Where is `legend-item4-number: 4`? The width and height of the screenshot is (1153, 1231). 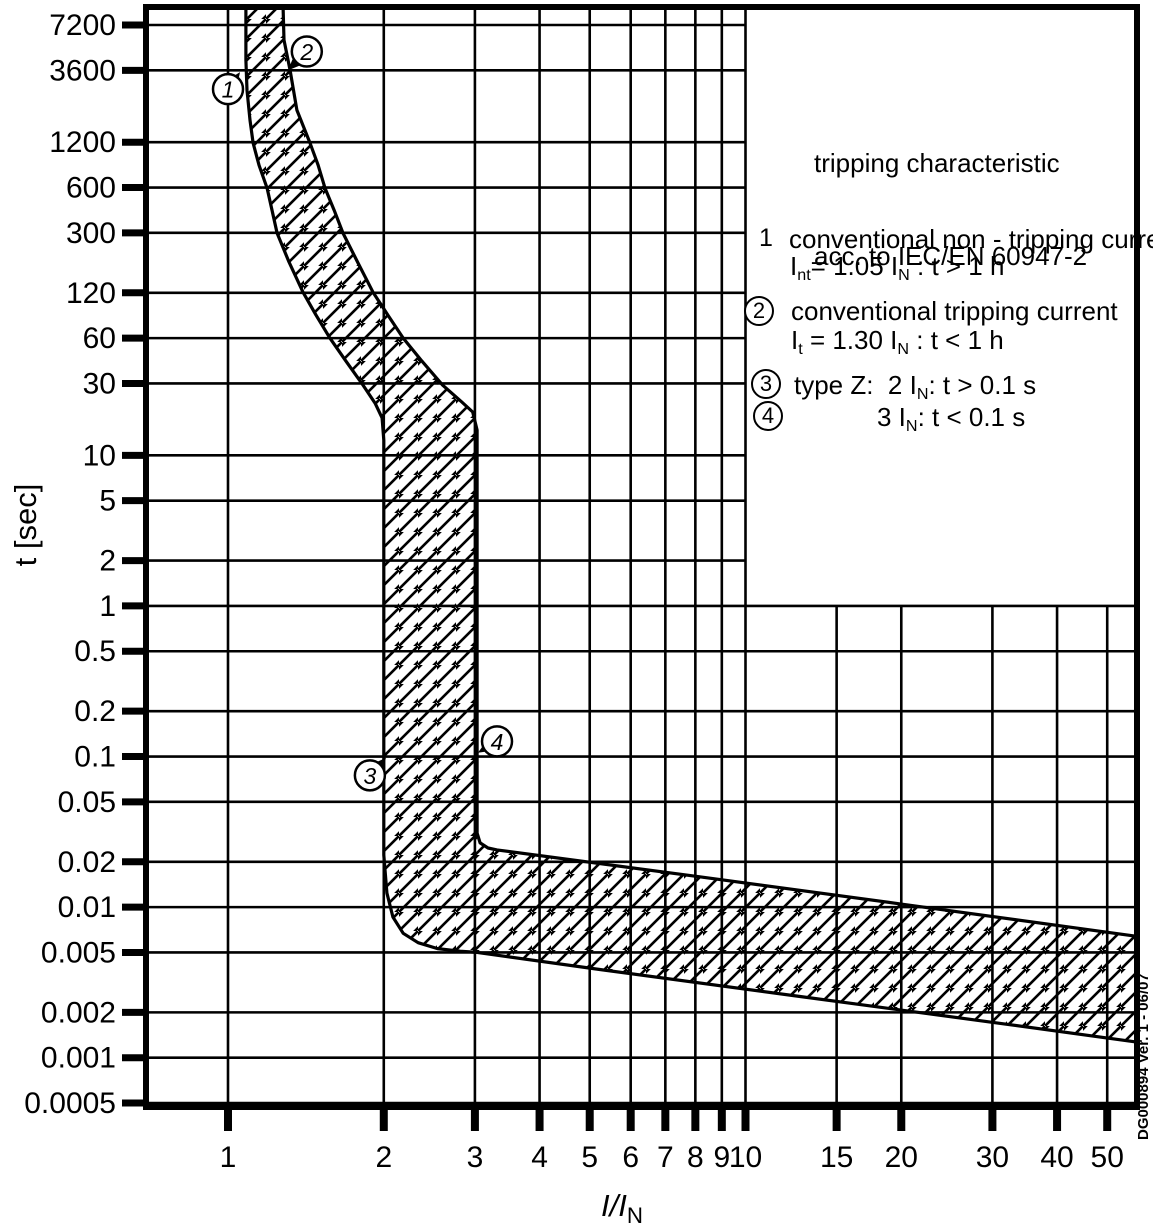 legend-item4-number: 4 is located at coordinates (768, 415).